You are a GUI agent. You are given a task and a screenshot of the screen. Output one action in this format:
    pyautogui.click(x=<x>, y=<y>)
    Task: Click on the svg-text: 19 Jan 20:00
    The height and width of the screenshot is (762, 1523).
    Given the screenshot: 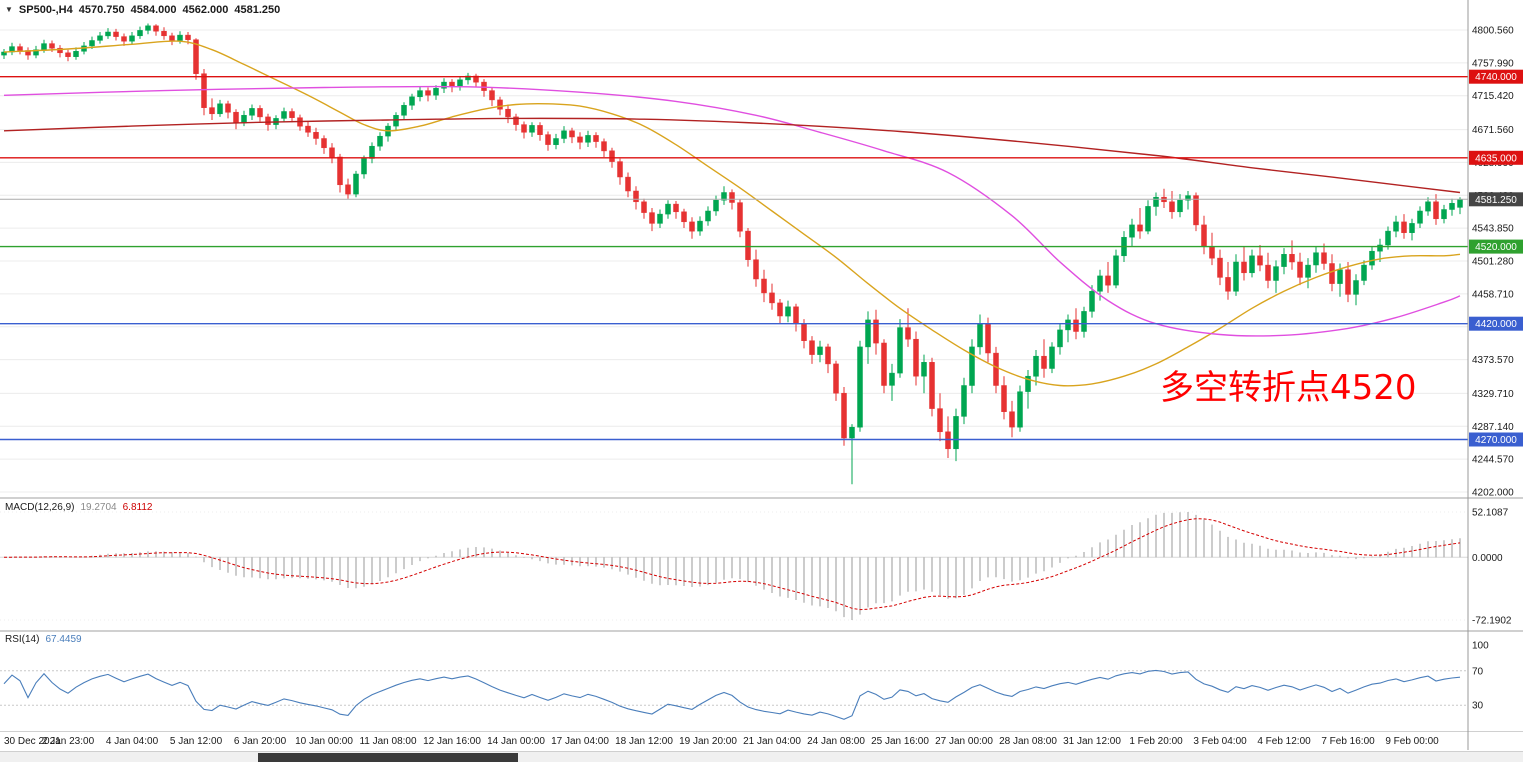 What is the action you would take?
    pyautogui.click(x=708, y=741)
    